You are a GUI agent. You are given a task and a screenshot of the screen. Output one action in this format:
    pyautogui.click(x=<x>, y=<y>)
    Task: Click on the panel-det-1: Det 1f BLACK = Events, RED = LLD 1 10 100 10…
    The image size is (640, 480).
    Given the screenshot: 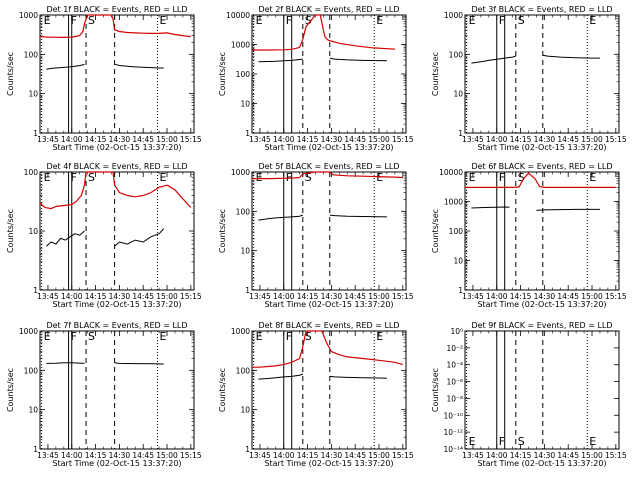 What is the action you would take?
    pyautogui.click(x=104, y=78)
    